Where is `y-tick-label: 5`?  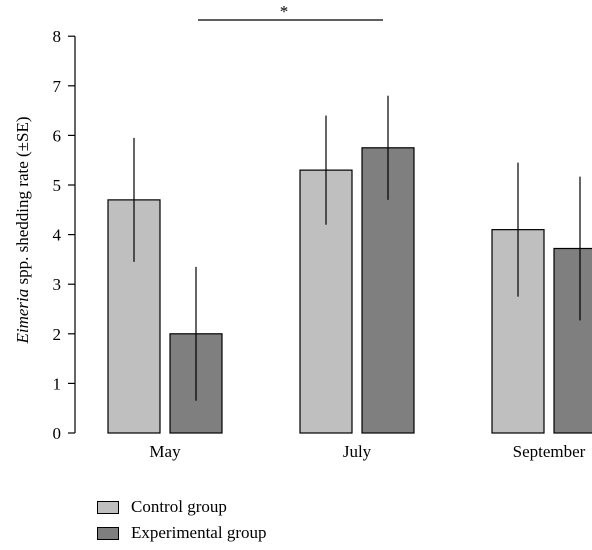 y-tick-label: 5 is located at coordinates (57, 185).